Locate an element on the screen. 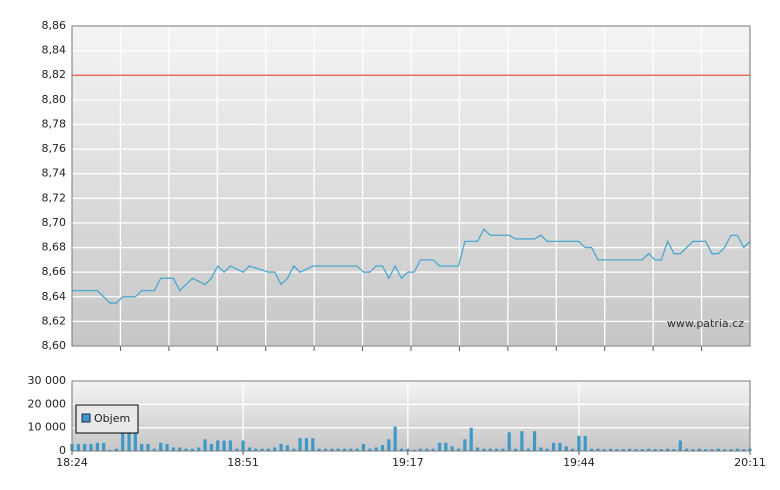  legend-label: Objem is located at coordinates (112, 418).